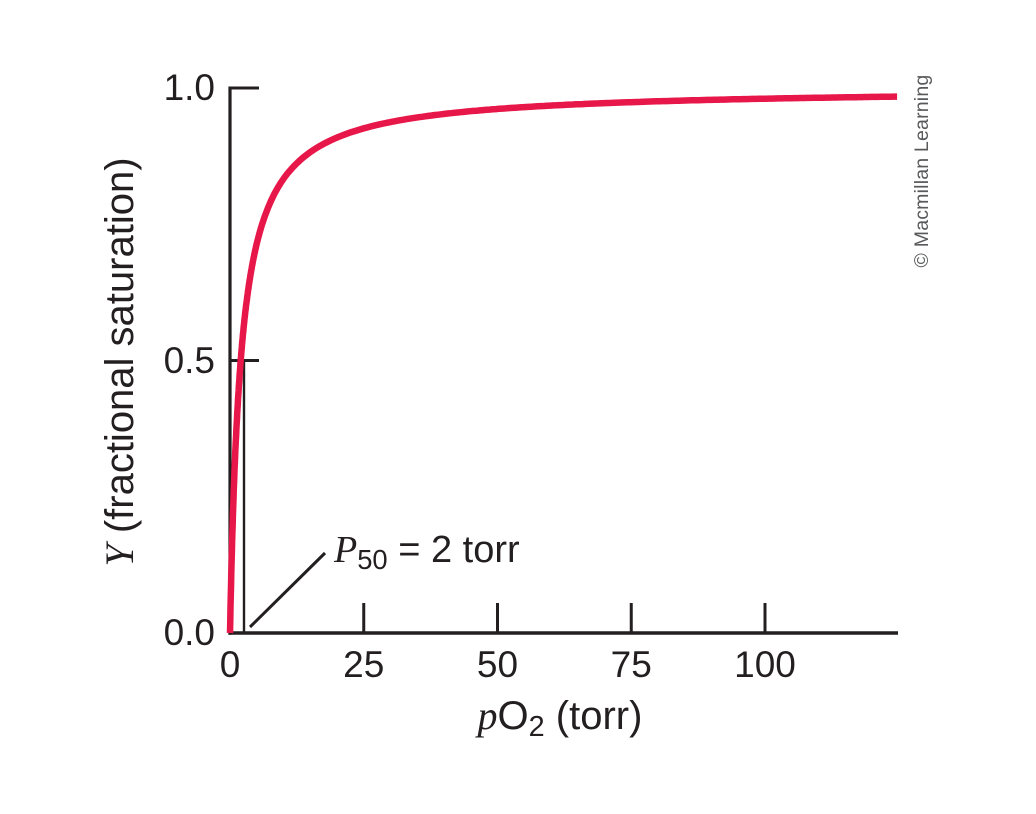 The image size is (1036, 814). I want to click on y-tick-label: 1.0, so click(189, 87).